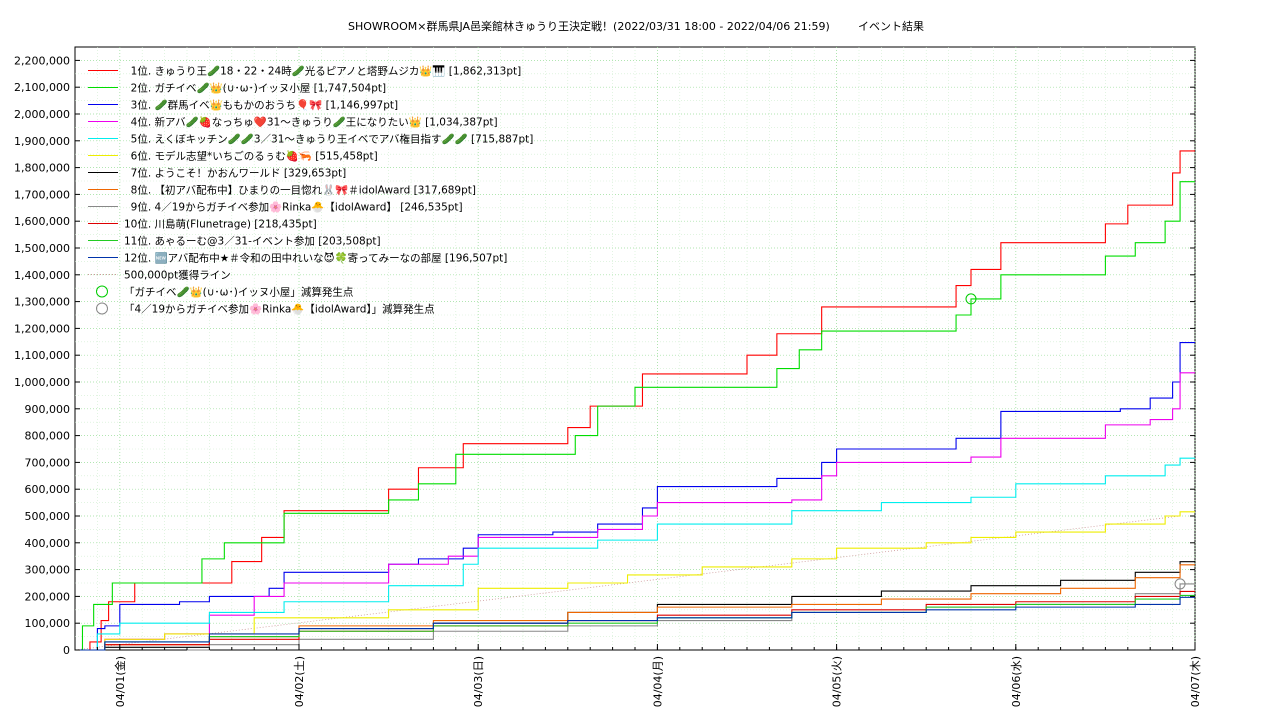  What do you see at coordinates (837, 681) in the screenshot?
I see `x-tick-label: 04/05(火)` at bounding box center [837, 681].